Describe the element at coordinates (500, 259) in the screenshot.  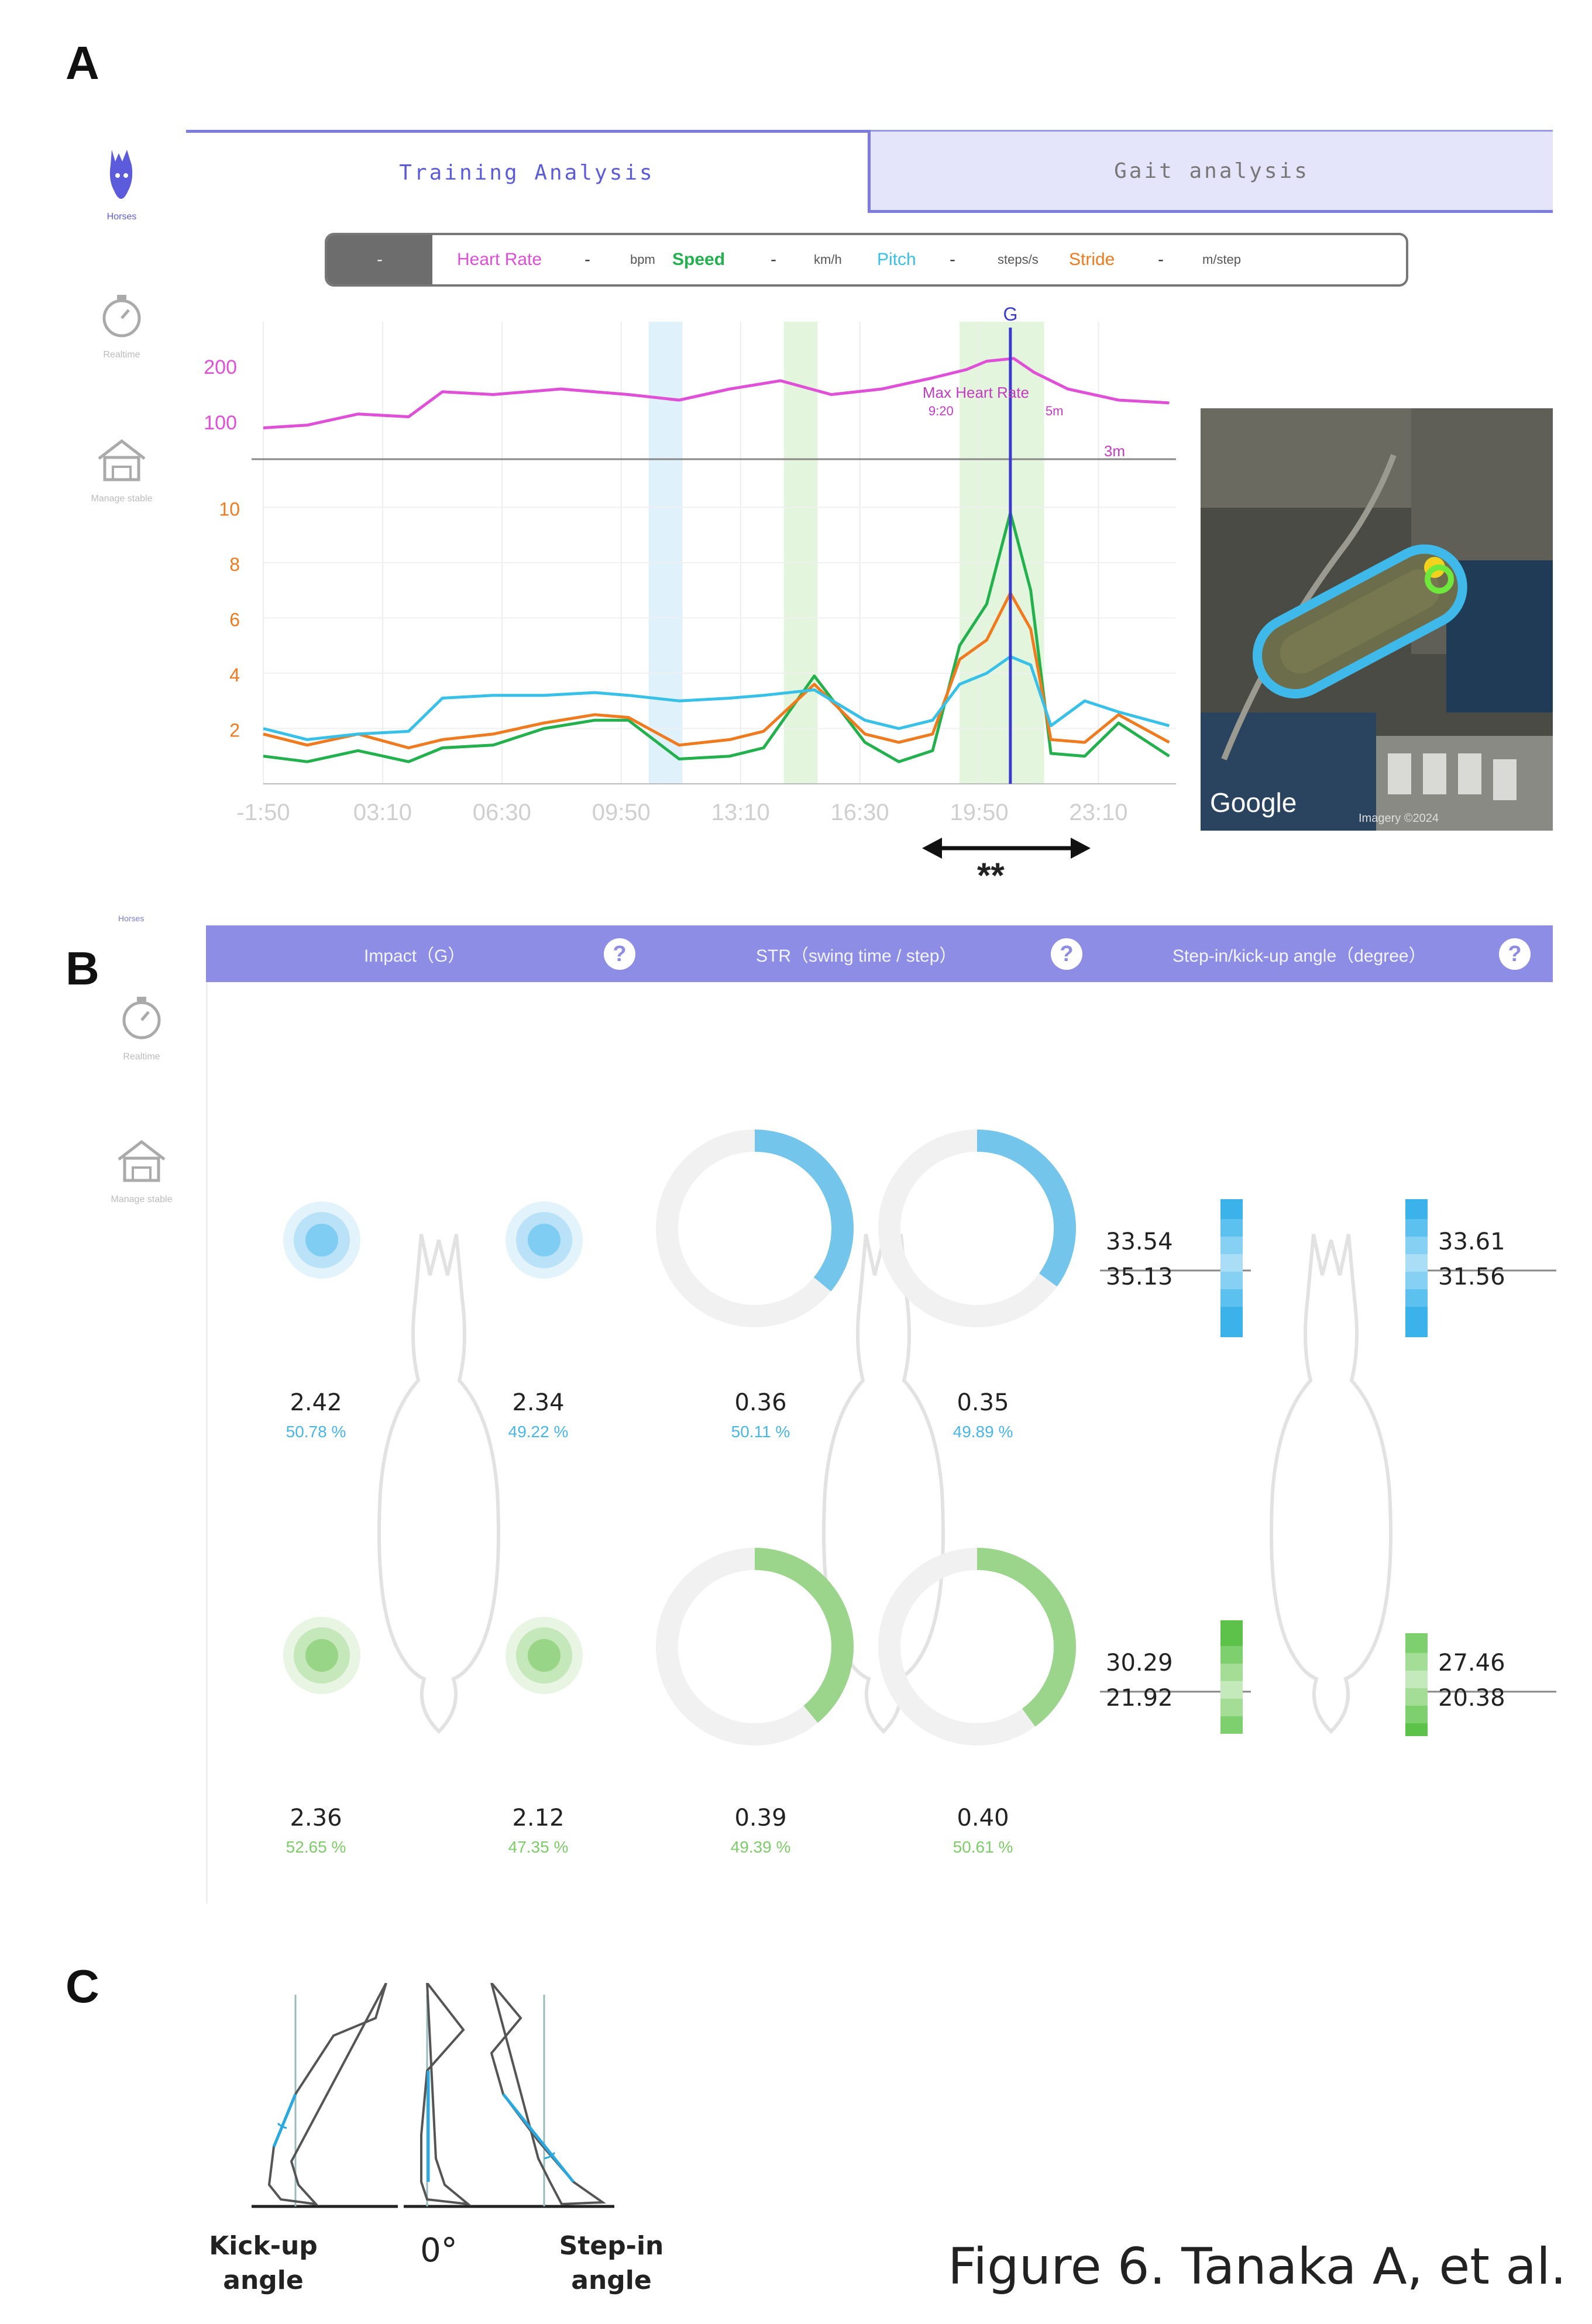
I see `heart-rate-label: Heart Rate` at that location.